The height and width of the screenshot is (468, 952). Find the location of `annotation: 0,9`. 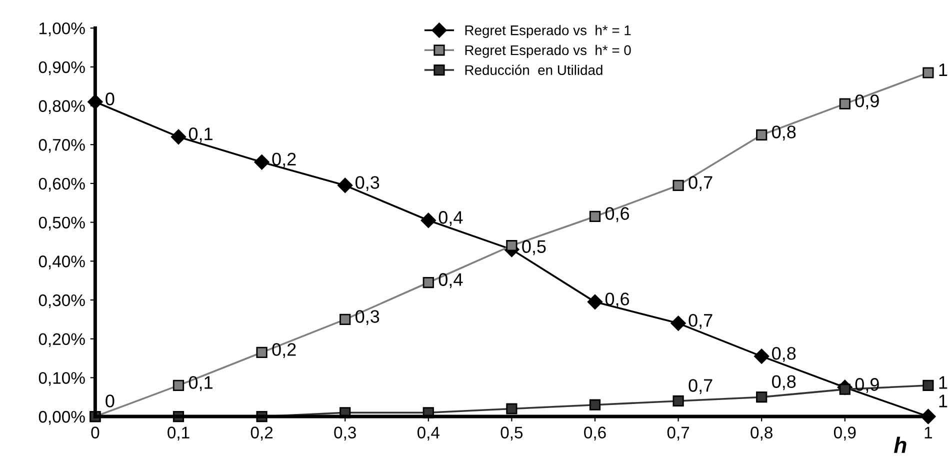

annotation: 0,9 is located at coordinates (867, 102).